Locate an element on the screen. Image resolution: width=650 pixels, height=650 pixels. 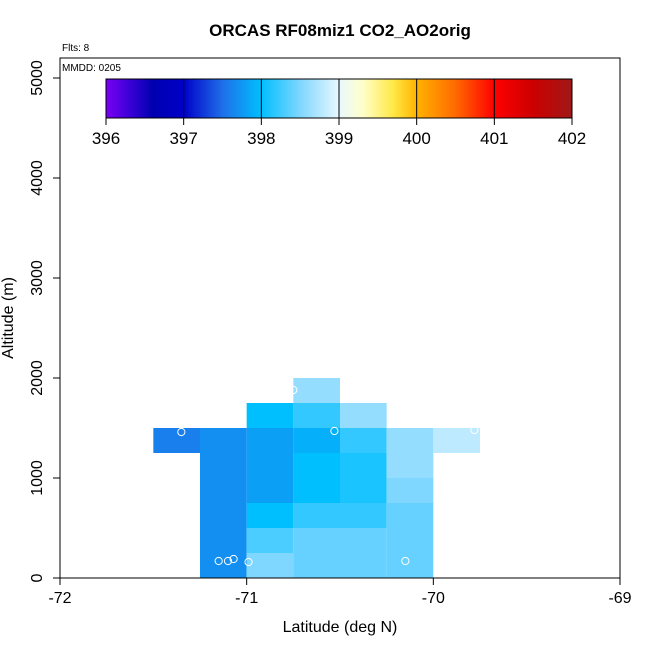
colorbar-tick-label: 400 is located at coordinates (416, 138).